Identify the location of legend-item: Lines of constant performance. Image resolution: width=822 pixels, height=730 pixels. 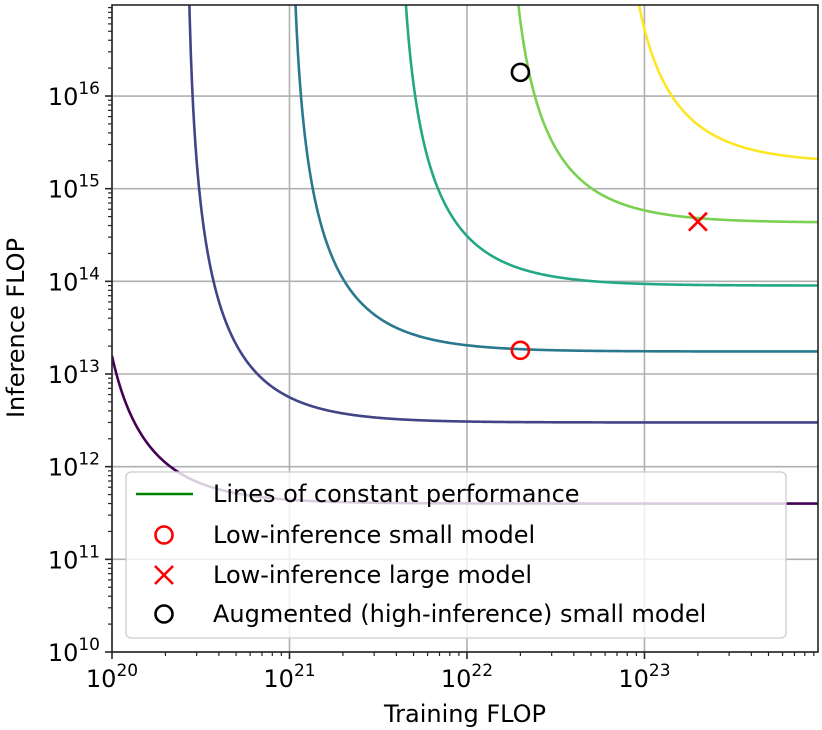
(358, 494).